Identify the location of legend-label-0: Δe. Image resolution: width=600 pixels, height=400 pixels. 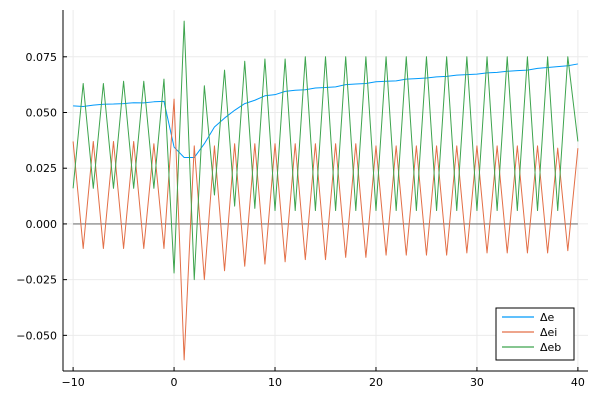
(547, 317).